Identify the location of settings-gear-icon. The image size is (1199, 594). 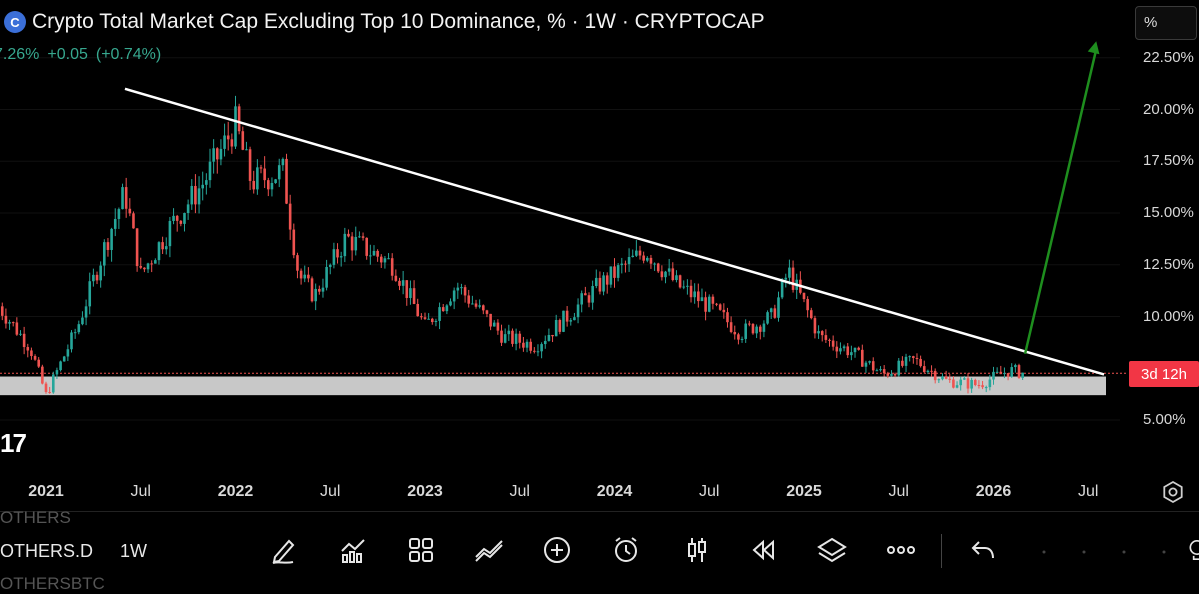
(1173, 492).